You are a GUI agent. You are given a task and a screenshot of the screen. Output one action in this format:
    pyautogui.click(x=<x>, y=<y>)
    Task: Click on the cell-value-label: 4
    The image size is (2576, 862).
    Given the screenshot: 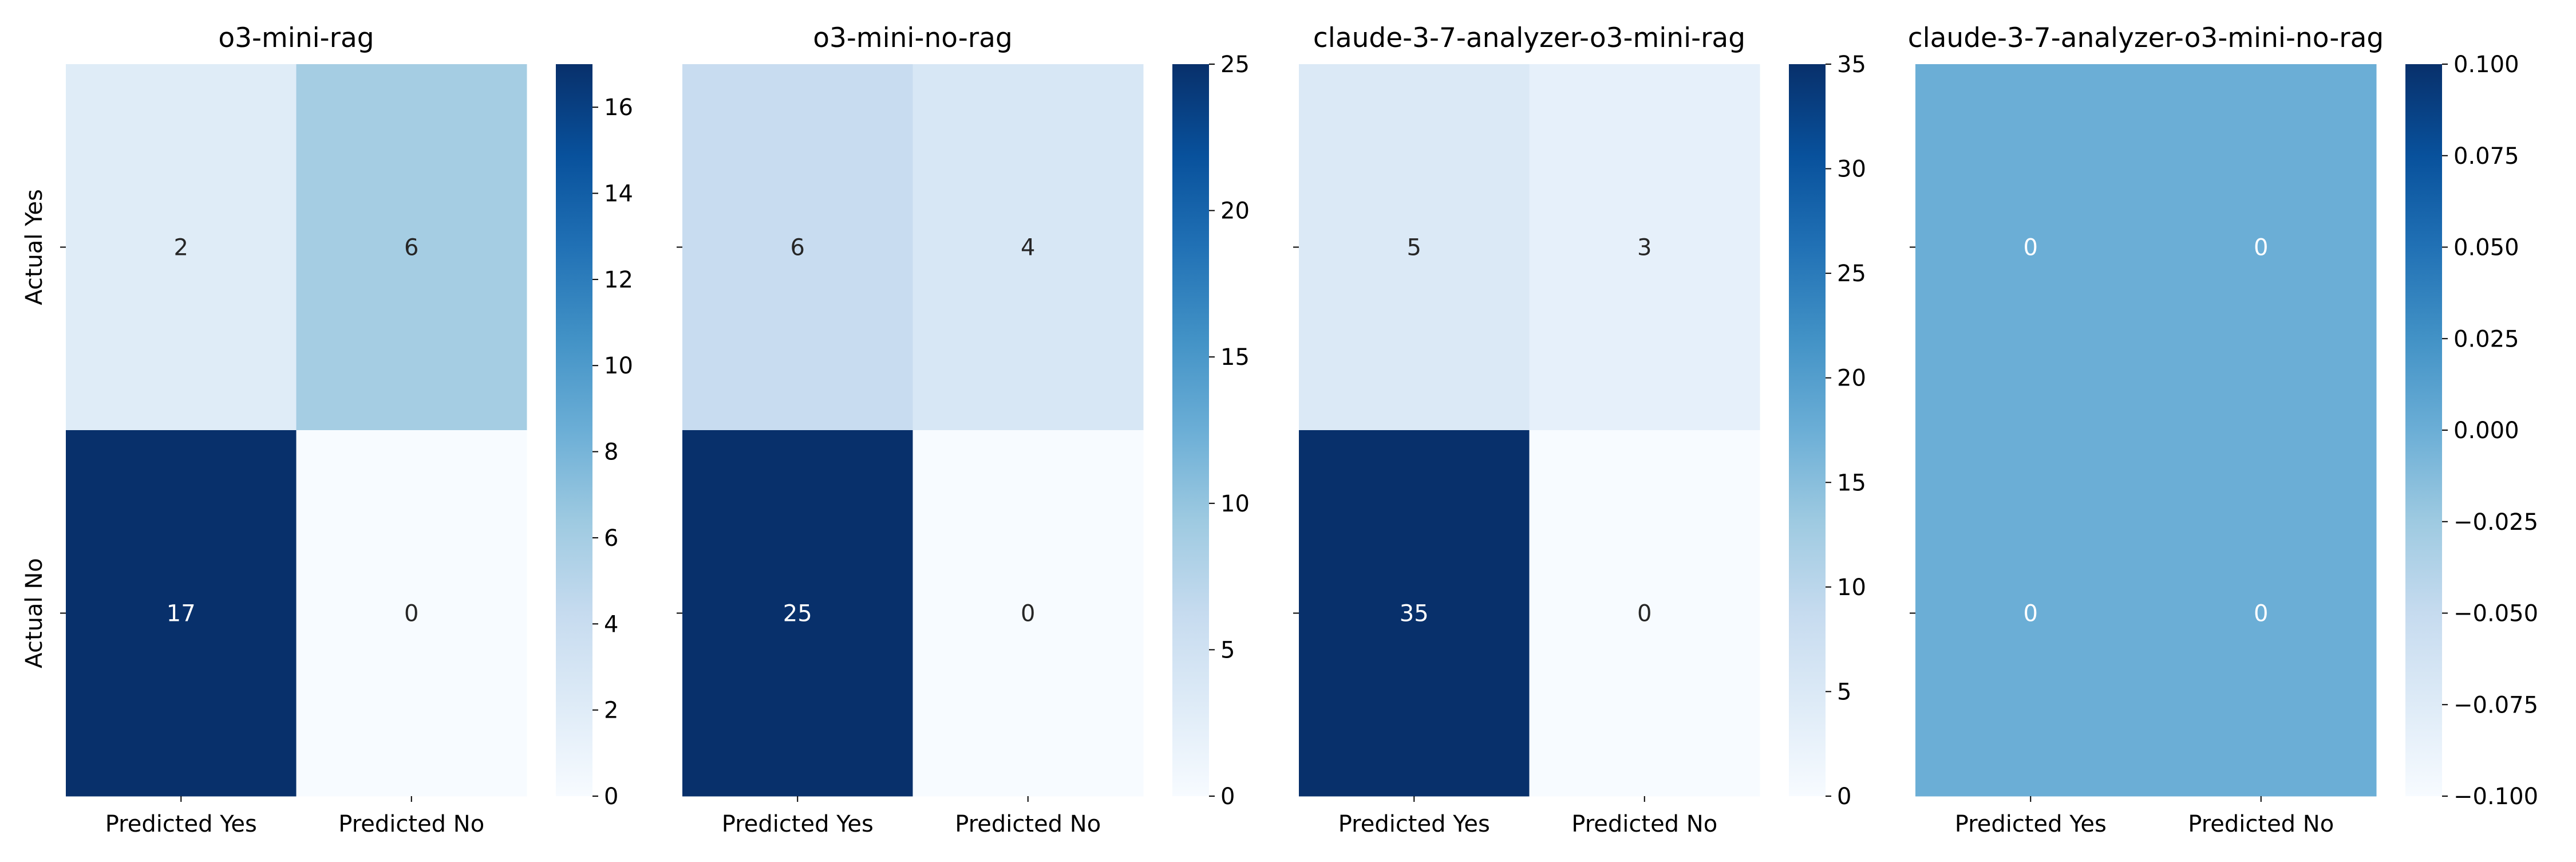 What is the action you would take?
    pyautogui.click(x=1028, y=248)
    